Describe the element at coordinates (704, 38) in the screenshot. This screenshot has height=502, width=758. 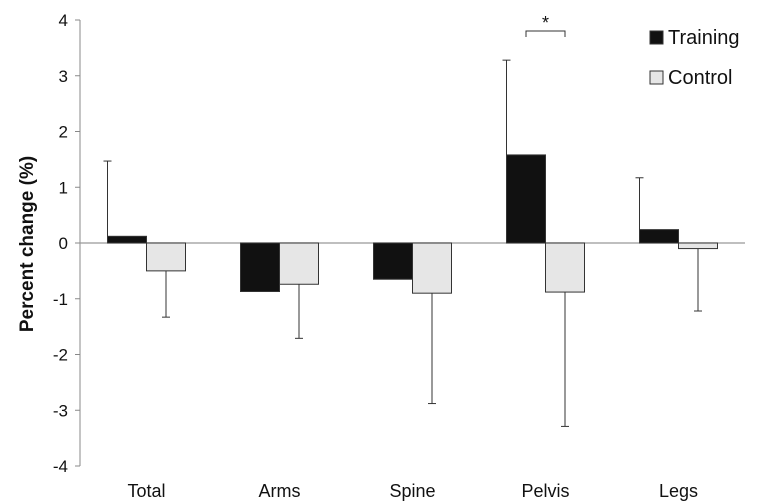
I see `legend-label-training: Training` at that location.